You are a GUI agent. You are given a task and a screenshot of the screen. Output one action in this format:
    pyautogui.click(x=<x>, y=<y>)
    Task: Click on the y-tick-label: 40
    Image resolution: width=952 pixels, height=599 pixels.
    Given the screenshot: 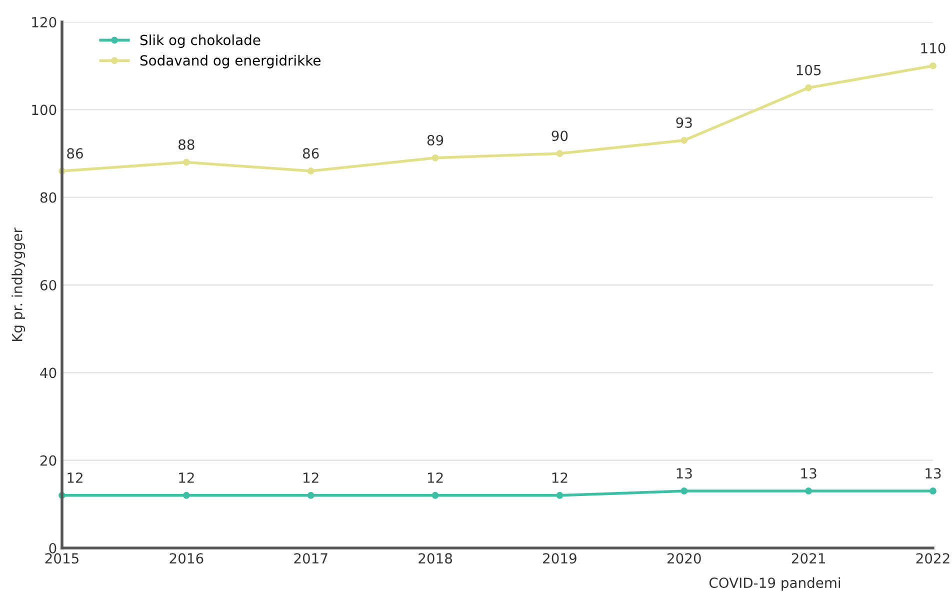 What is the action you would take?
    pyautogui.click(x=48, y=373)
    